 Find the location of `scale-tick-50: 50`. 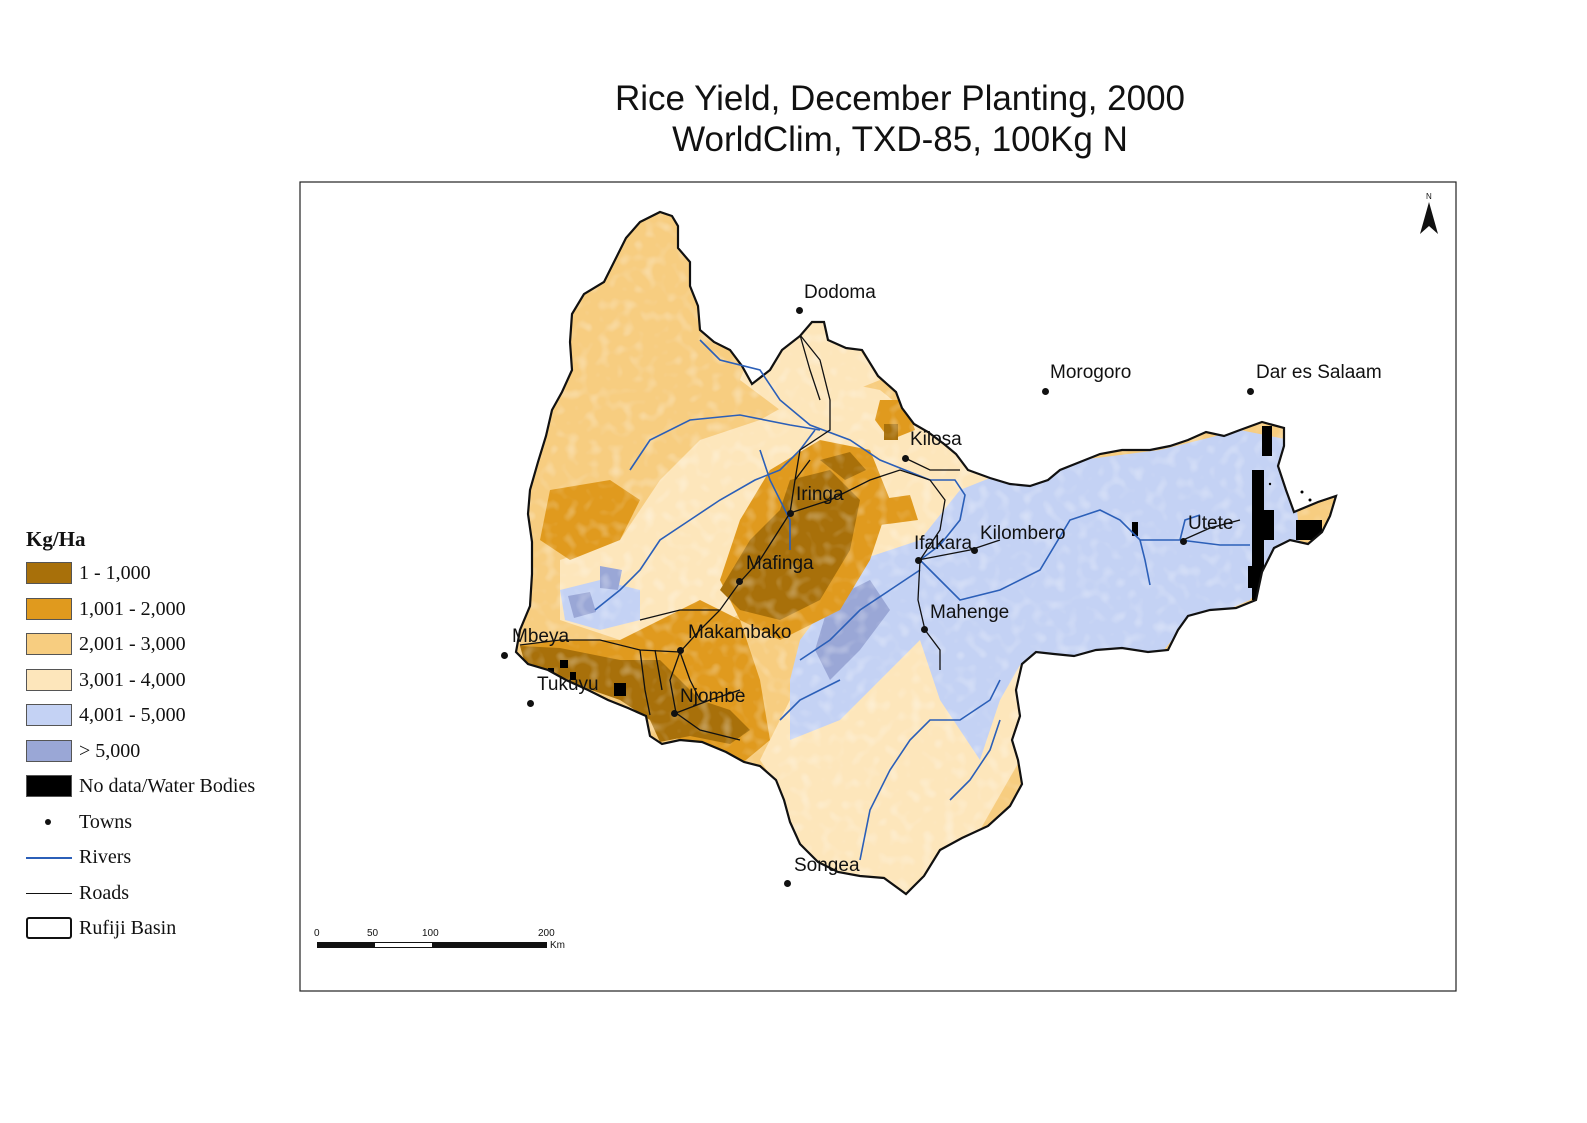

scale-tick-50: 50 is located at coordinates (373, 933).